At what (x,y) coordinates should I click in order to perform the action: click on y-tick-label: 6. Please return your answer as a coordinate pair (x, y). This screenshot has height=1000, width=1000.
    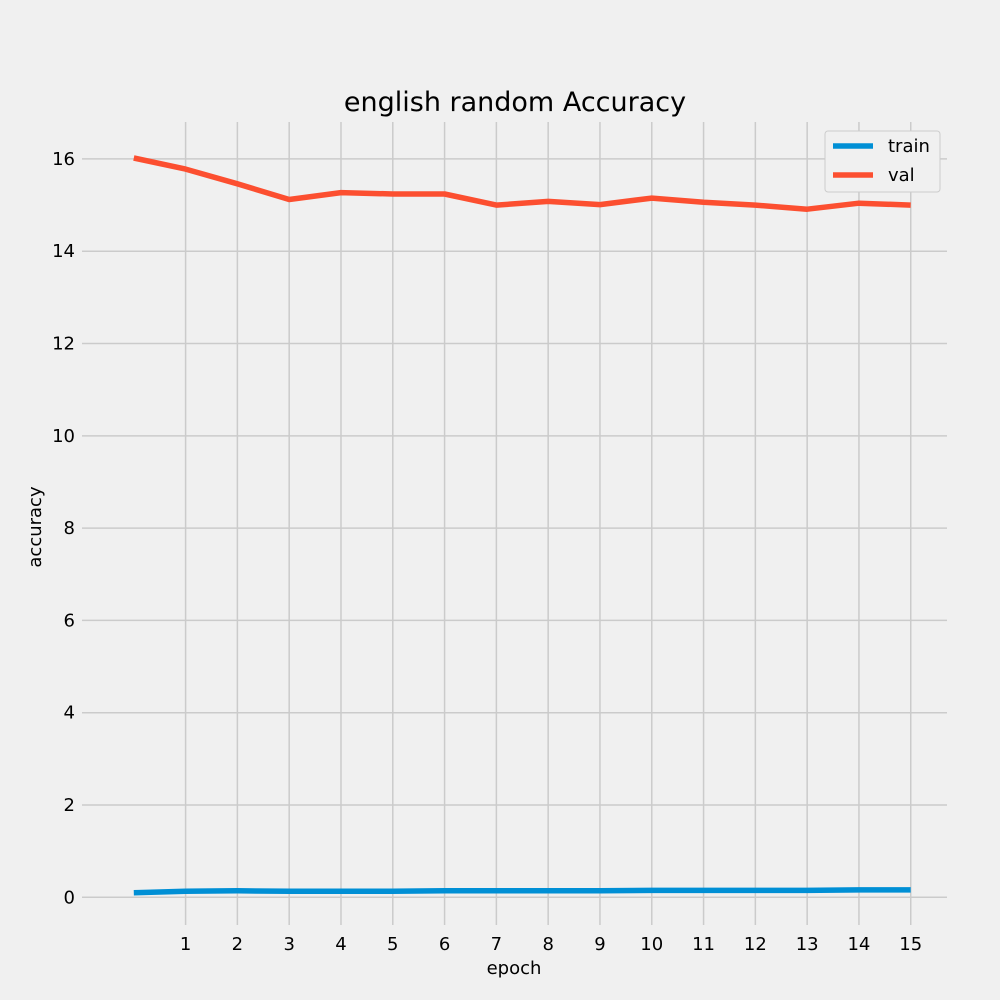
    Looking at the image, I should click on (69, 620).